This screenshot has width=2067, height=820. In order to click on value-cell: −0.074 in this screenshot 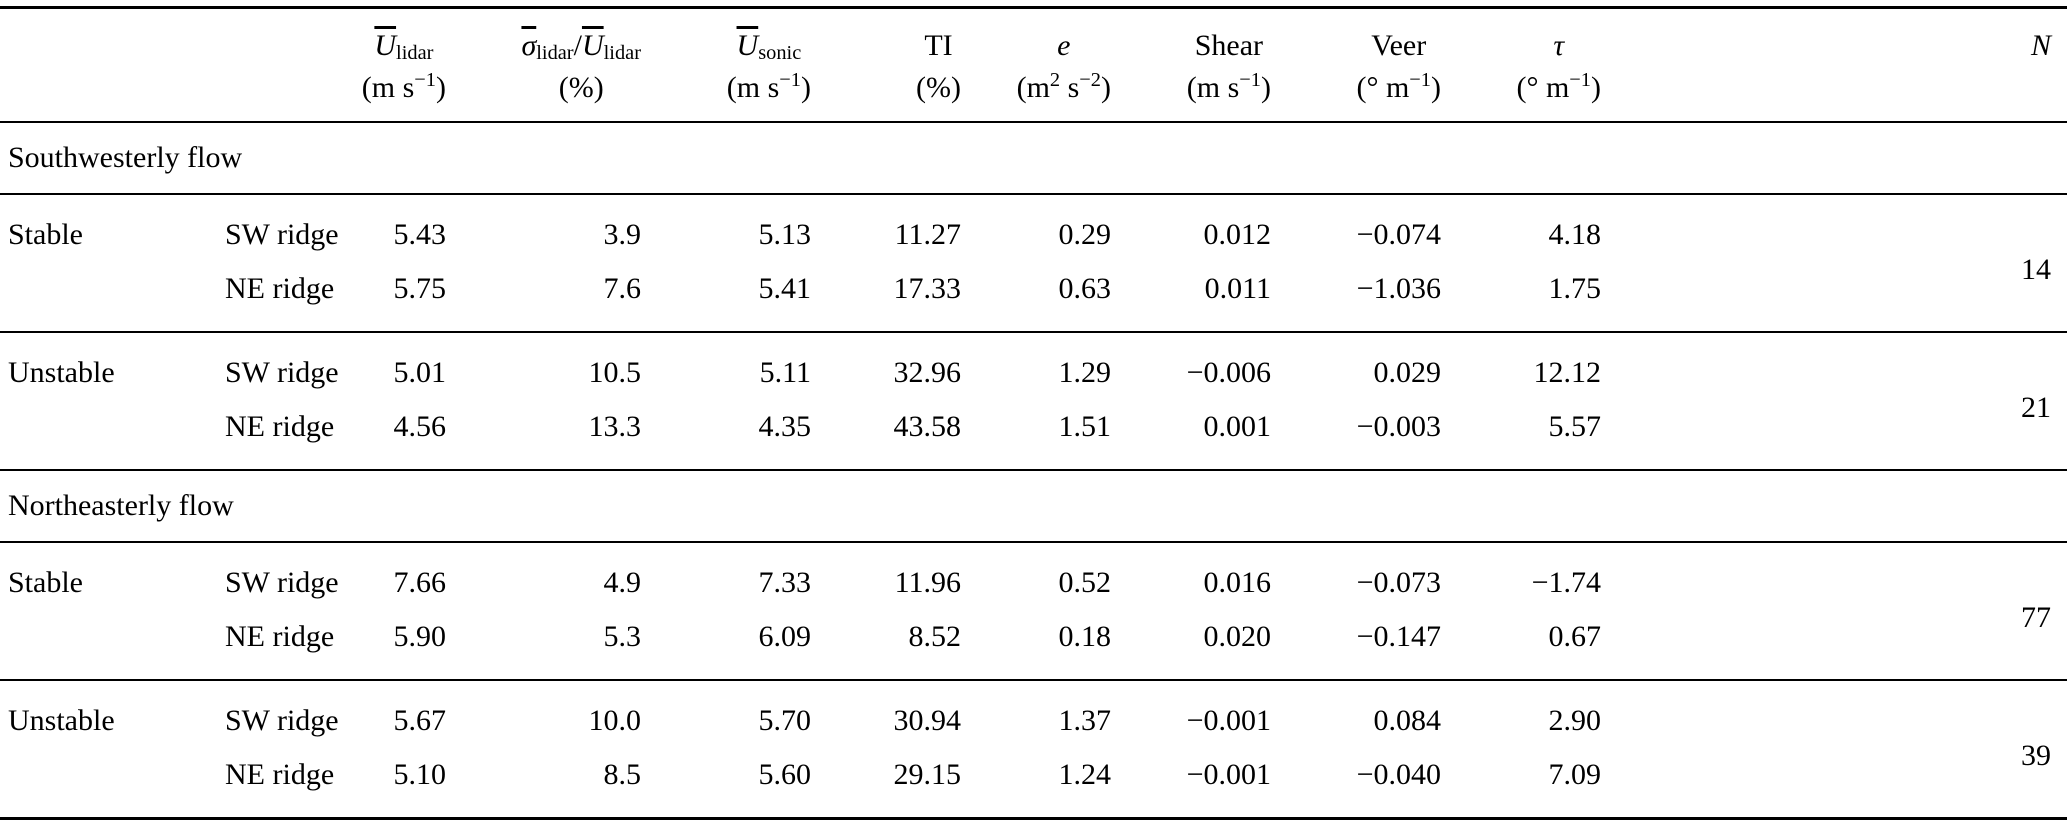, I will do `click(1398, 234)`.